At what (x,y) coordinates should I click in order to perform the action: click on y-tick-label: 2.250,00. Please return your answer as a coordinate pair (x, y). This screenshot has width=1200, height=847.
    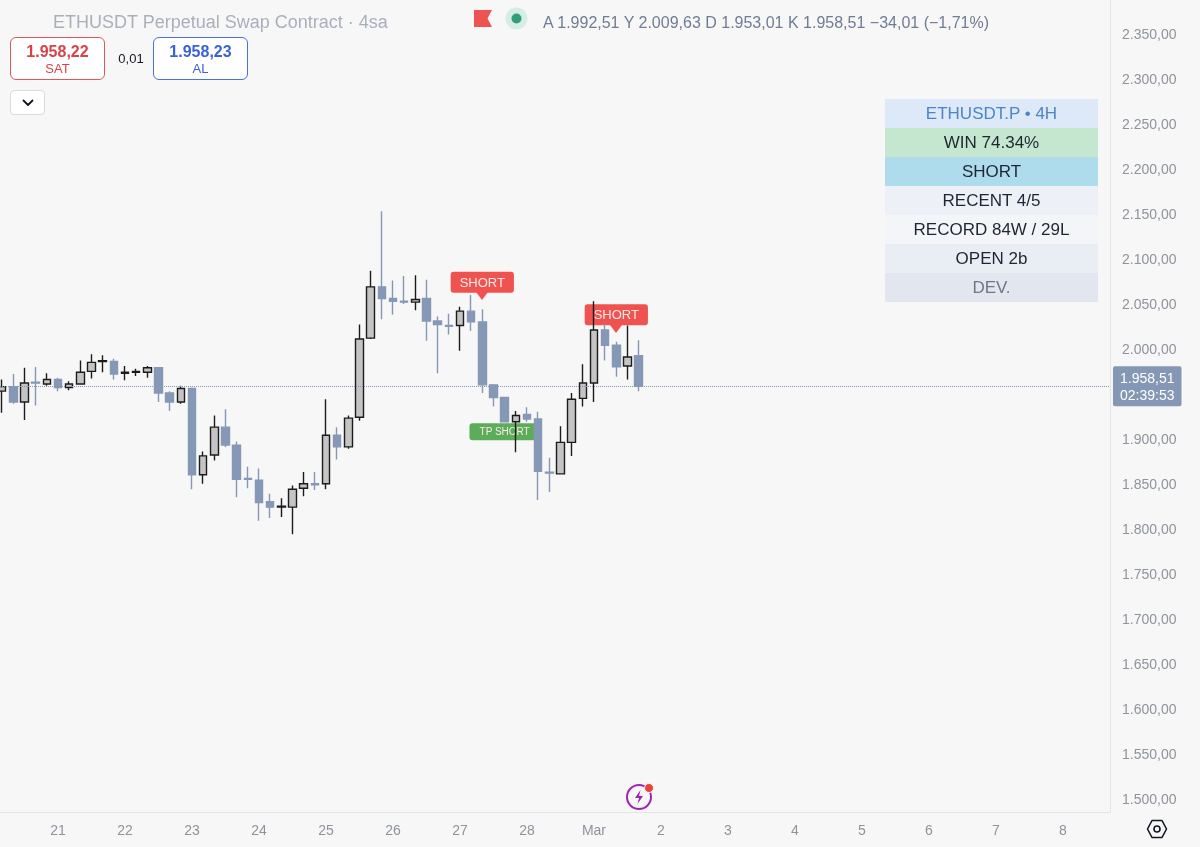
    Looking at the image, I should click on (1149, 124).